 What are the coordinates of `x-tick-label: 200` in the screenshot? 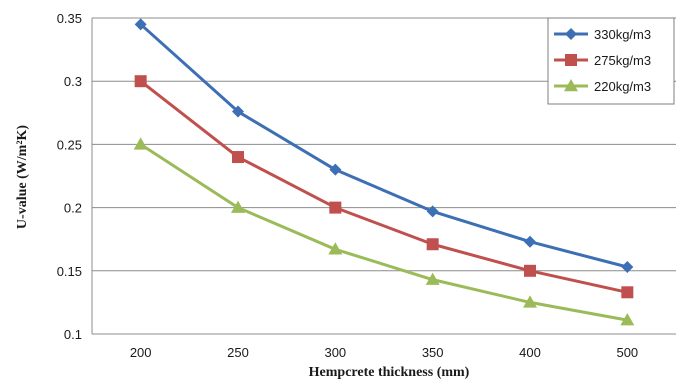 It's located at (141, 352).